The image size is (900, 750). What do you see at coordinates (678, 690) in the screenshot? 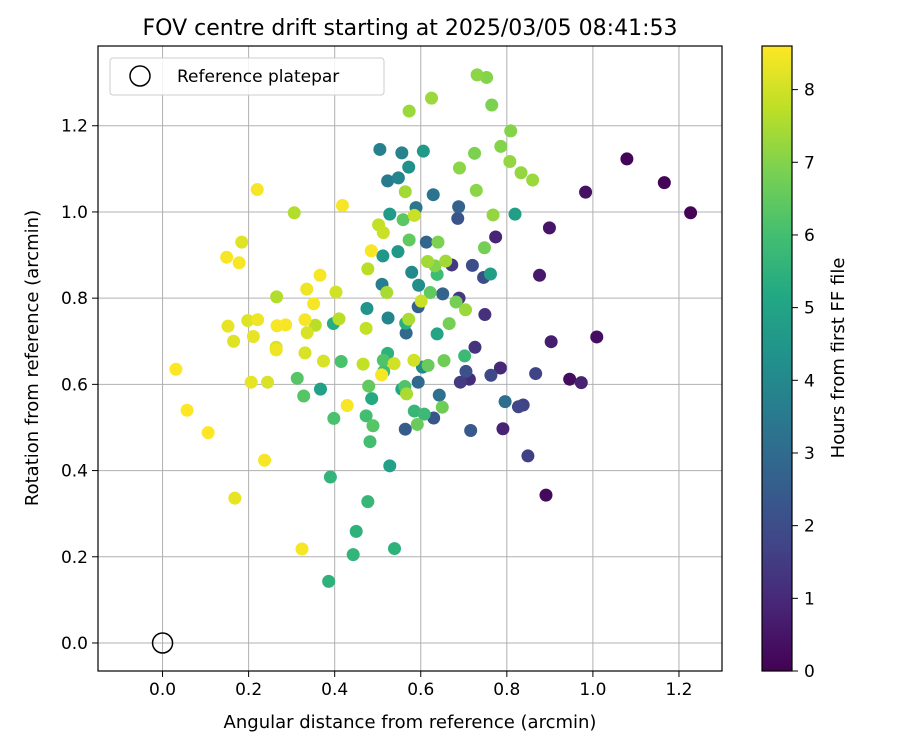
I see `x-tick-label: 1.2` at bounding box center [678, 690].